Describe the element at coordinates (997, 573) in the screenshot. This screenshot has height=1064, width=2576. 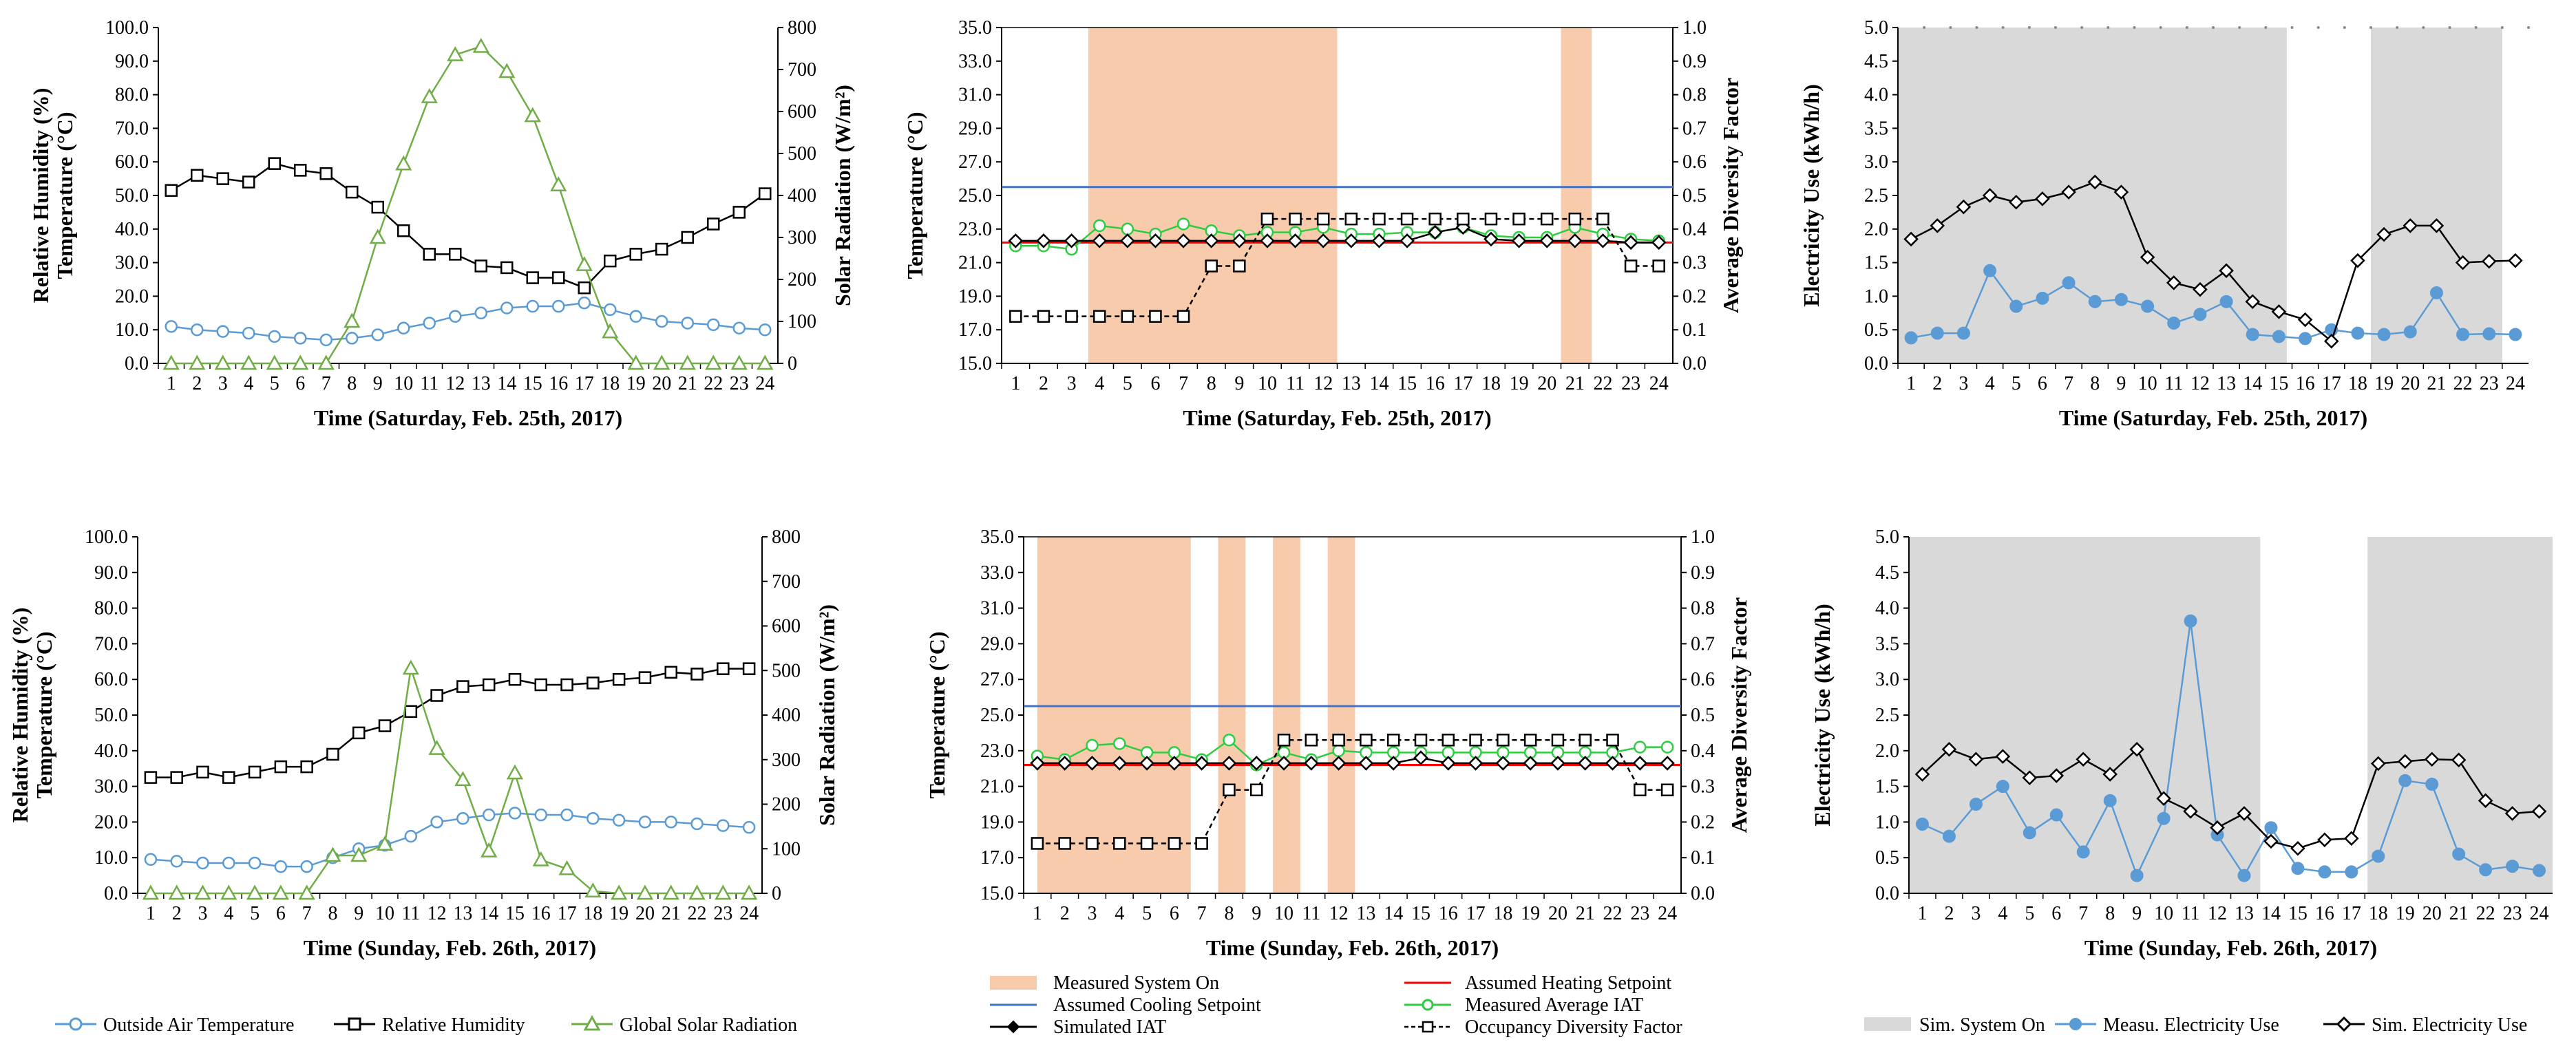
I see `y-tick-label: 33.0` at that location.